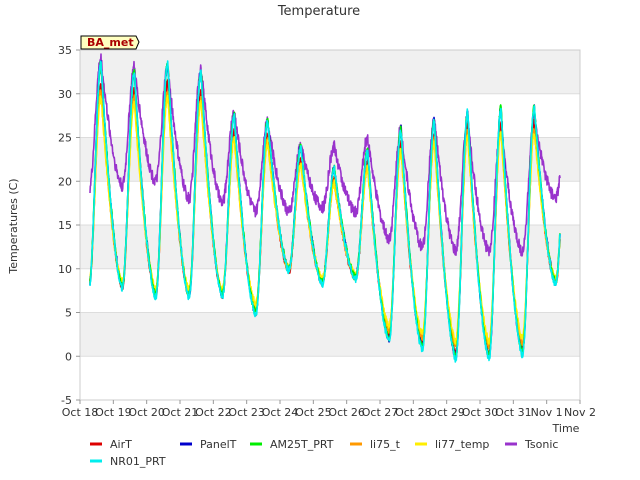  I want to click on legend-item-li75-t: li75_t, so click(375, 444).